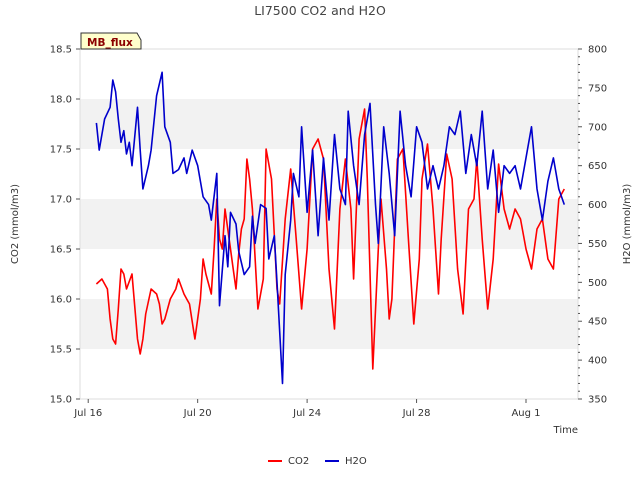  What do you see at coordinates (61, 150) in the screenshot?
I see `y-tick-label: 17.5` at bounding box center [61, 150].